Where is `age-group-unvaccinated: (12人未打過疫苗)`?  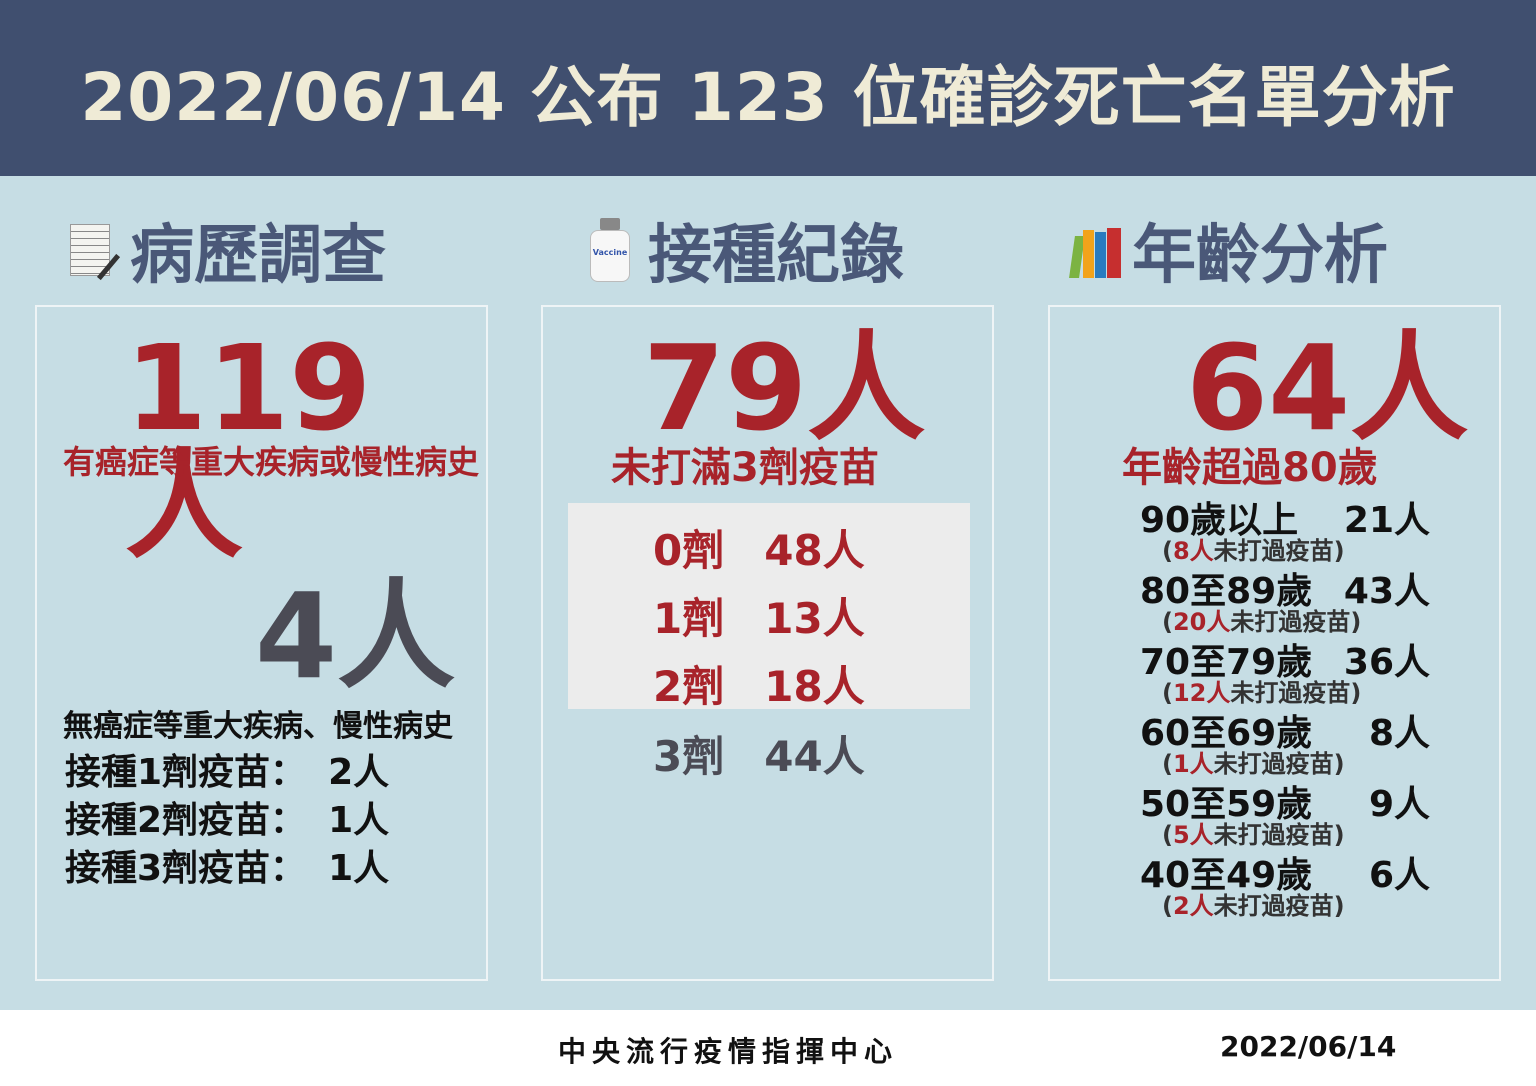
age-group-unvaccinated: (12人未打過疫苗) is located at coordinates (1262, 693).